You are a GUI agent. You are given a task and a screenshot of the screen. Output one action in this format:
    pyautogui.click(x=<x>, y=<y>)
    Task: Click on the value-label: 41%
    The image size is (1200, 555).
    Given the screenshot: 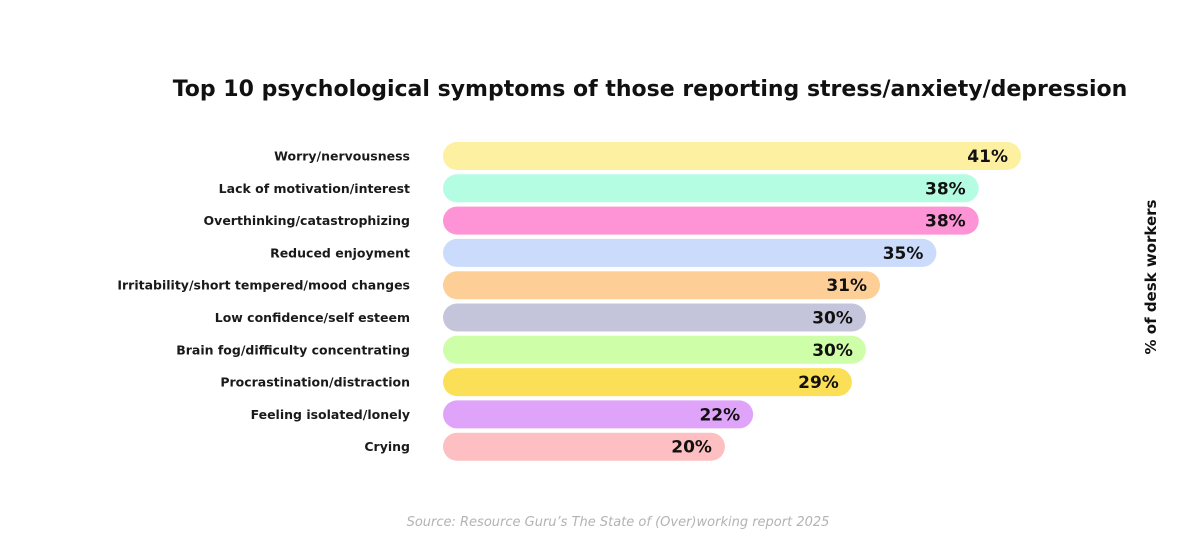 What is the action you would take?
    pyautogui.click(x=987, y=157)
    